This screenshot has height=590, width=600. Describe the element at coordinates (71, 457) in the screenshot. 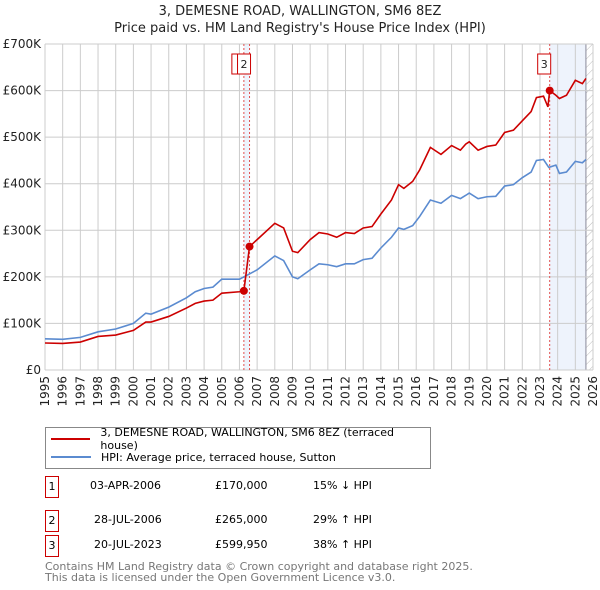

I see `legend-swatch-hpi` at that location.